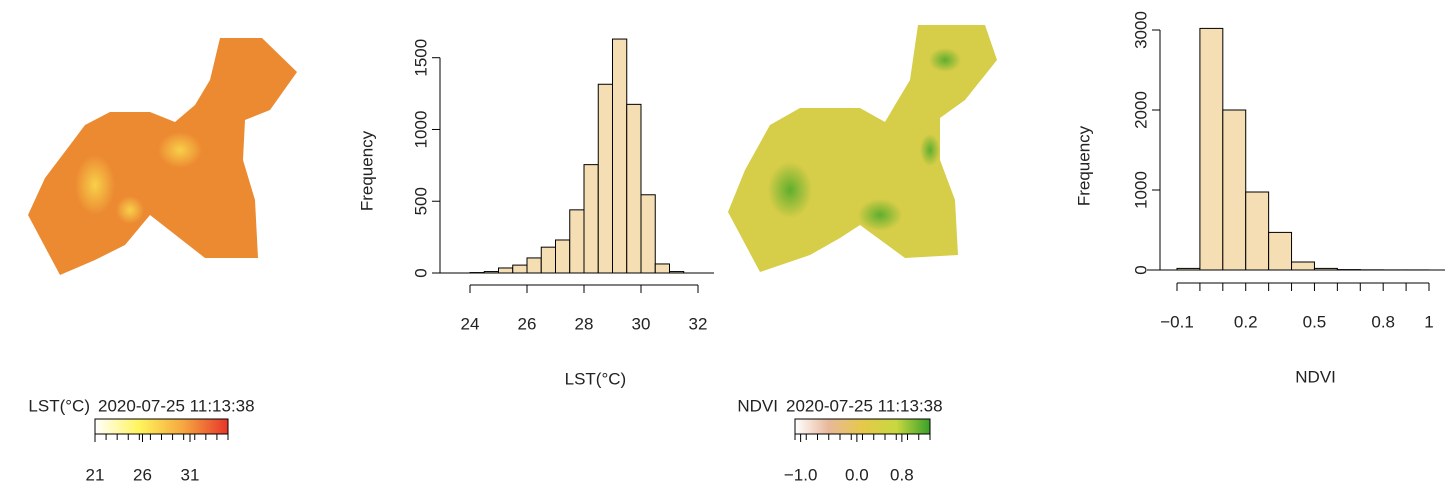 The width and height of the screenshot is (1454, 495). I want to click on x-tick-label: 0.2, so click(1246, 321).